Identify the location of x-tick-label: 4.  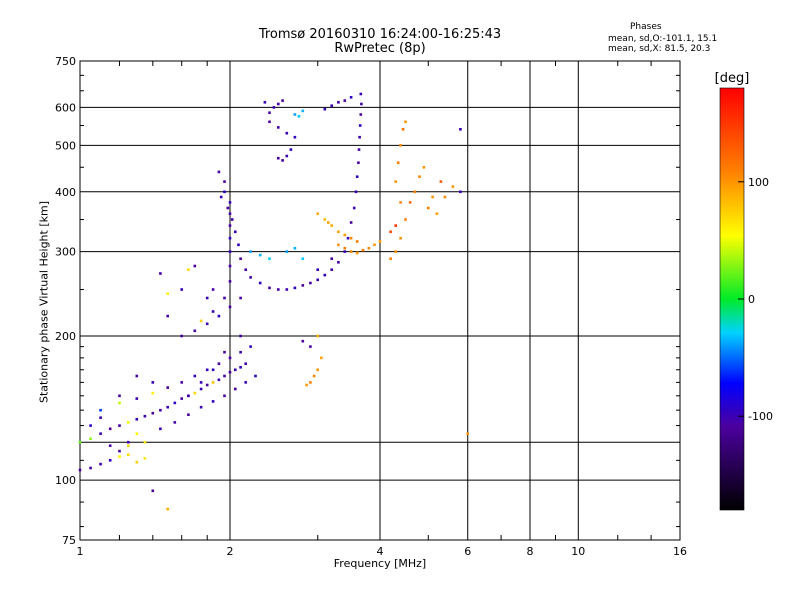
(380, 551).